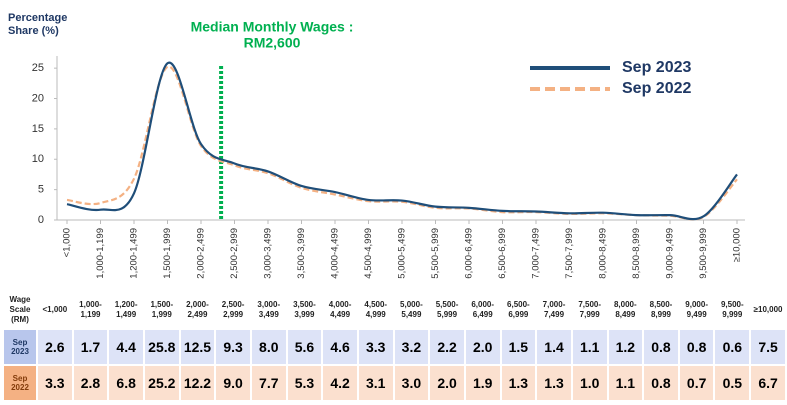 The image size is (787, 405). Describe the element at coordinates (20, 383) in the screenshot. I see `row-header: Sep 2022` at that location.